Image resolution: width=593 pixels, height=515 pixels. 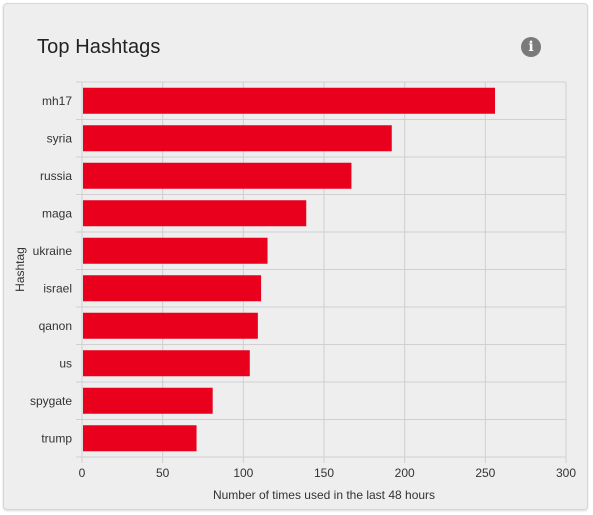 I want to click on bar-trump, so click(x=140, y=438).